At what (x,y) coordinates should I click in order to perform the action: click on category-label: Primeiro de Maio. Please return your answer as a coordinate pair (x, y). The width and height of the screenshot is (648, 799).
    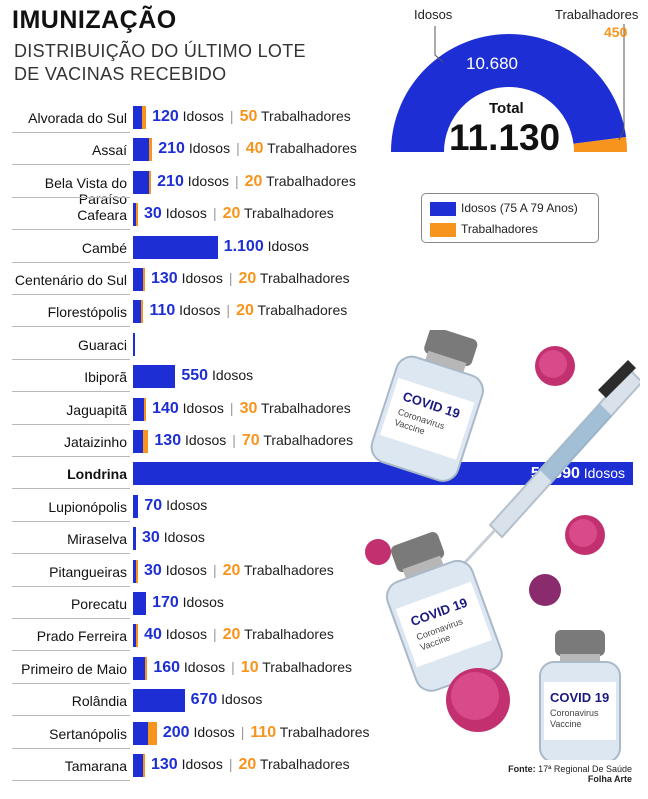
    Looking at the image, I should click on (74, 668).